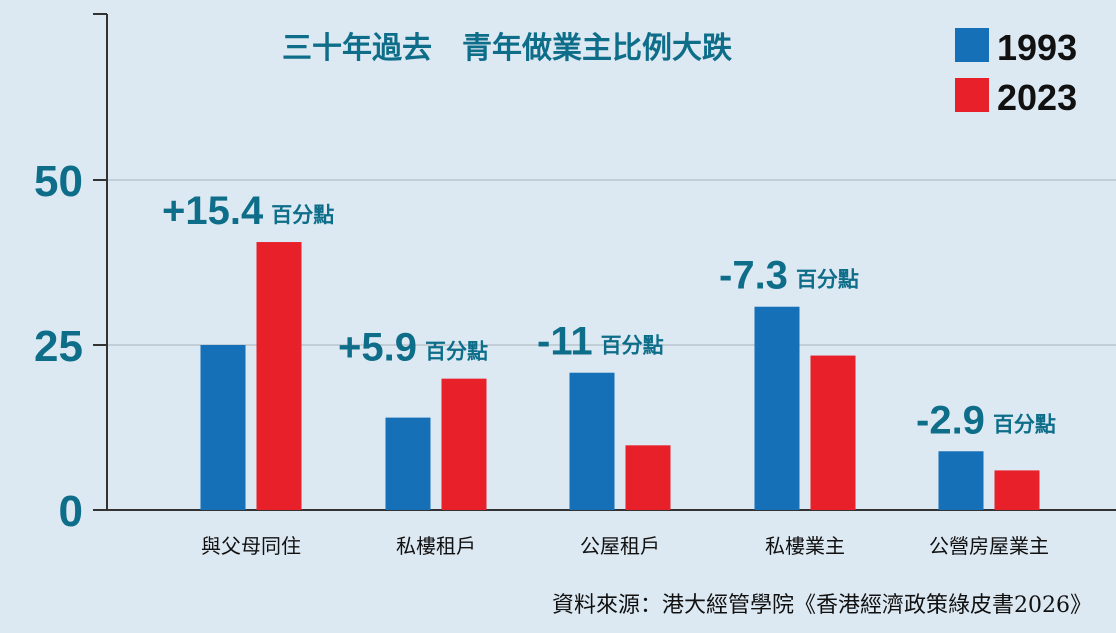 This screenshot has width=1116, height=633. Describe the element at coordinates (58, 346) in the screenshot. I see `y-tick-label: 25` at that location.